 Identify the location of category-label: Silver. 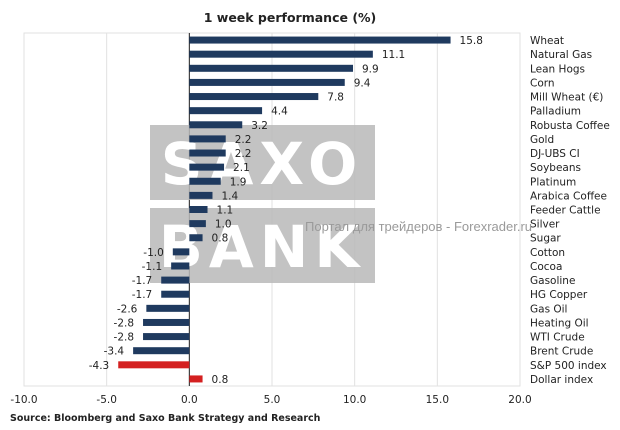
(545, 225).